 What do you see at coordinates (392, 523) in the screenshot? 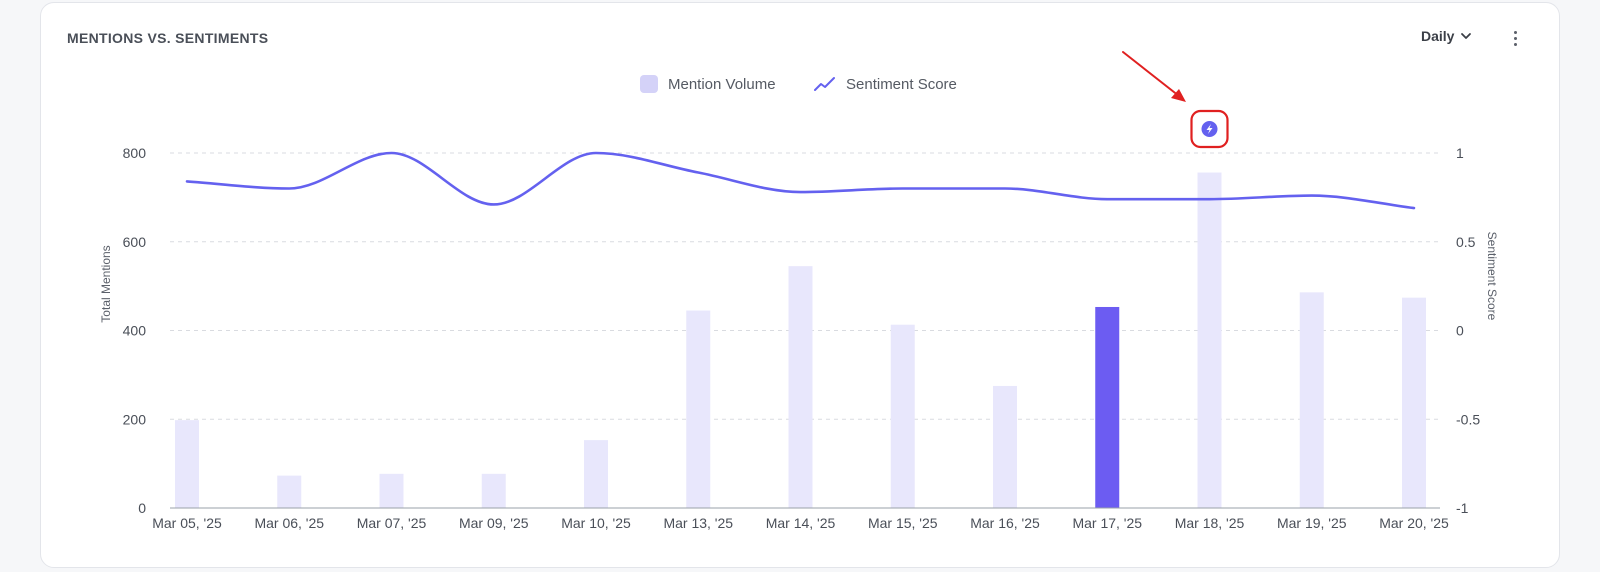
I see `x-tick-label: Mar 07, '25` at bounding box center [392, 523].